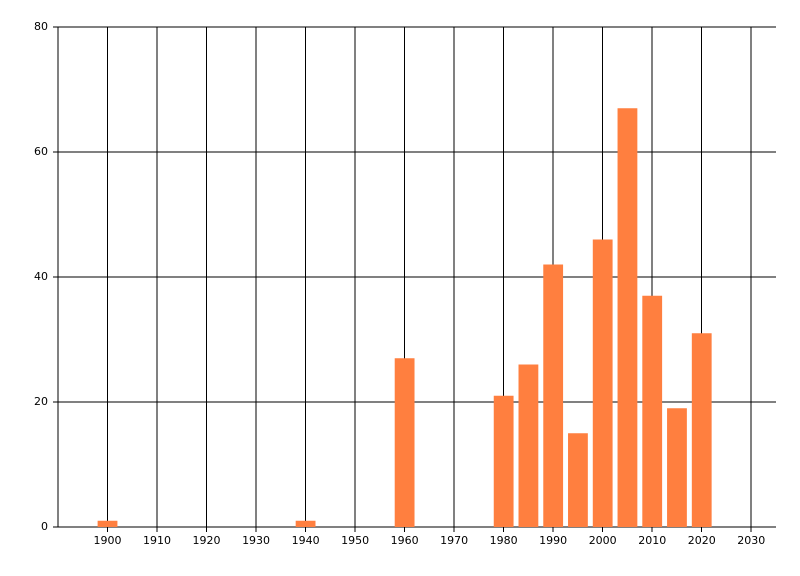  I want to click on y-tick-label: 60, so click(41, 151).